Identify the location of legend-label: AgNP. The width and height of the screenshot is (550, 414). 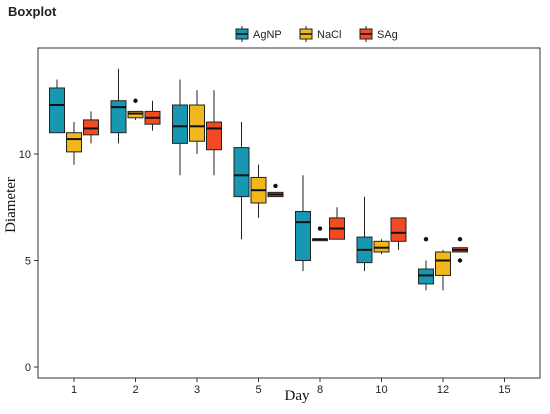
(267, 35).